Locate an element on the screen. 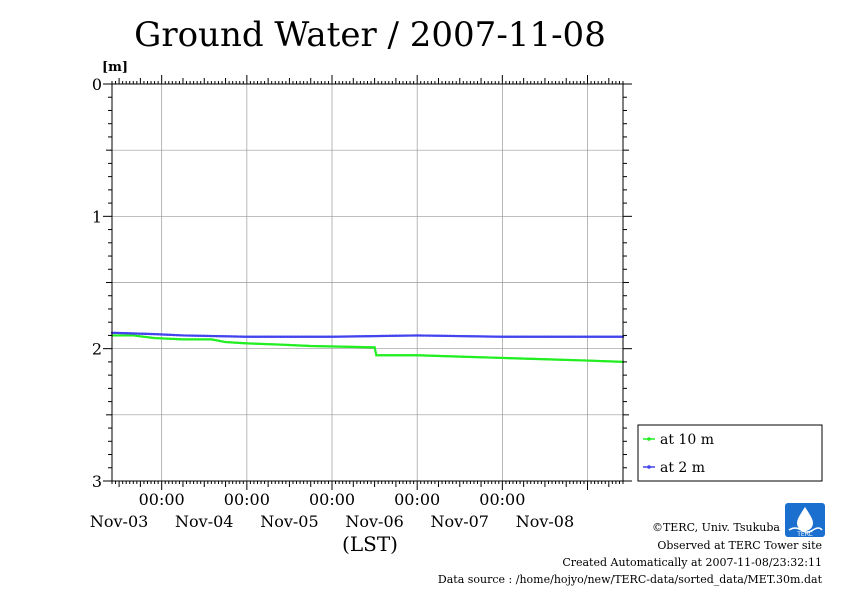  footer-credit: ©TERC, Univ. Tsukuba is located at coordinates (716, 527).